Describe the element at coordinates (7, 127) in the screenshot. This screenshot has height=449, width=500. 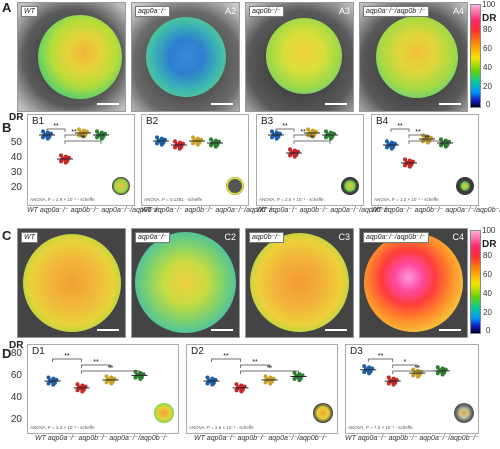
I see `panel-letter-b: B` at that location.